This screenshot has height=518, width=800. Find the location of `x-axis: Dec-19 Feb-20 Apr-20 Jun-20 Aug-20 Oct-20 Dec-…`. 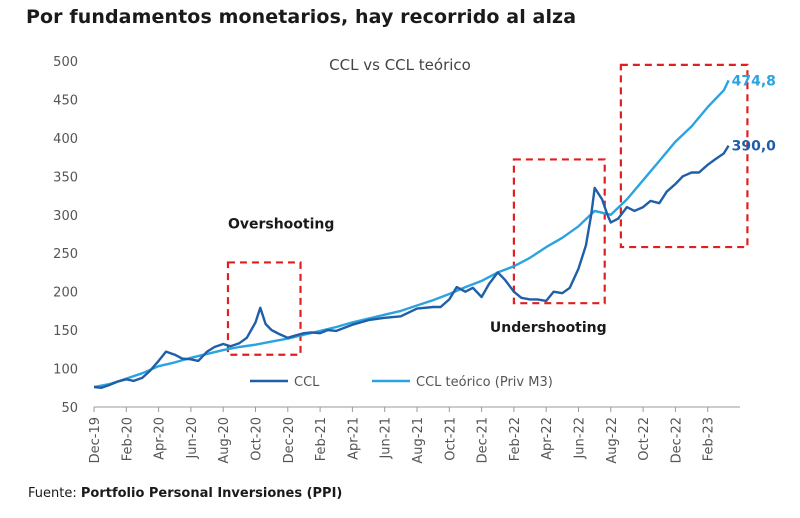

x-axis: Dec-19 Feb-20 Apr-20 Jun-20 Aug-20 Oct-20 Dec-… is located at coordinates (414, 435).